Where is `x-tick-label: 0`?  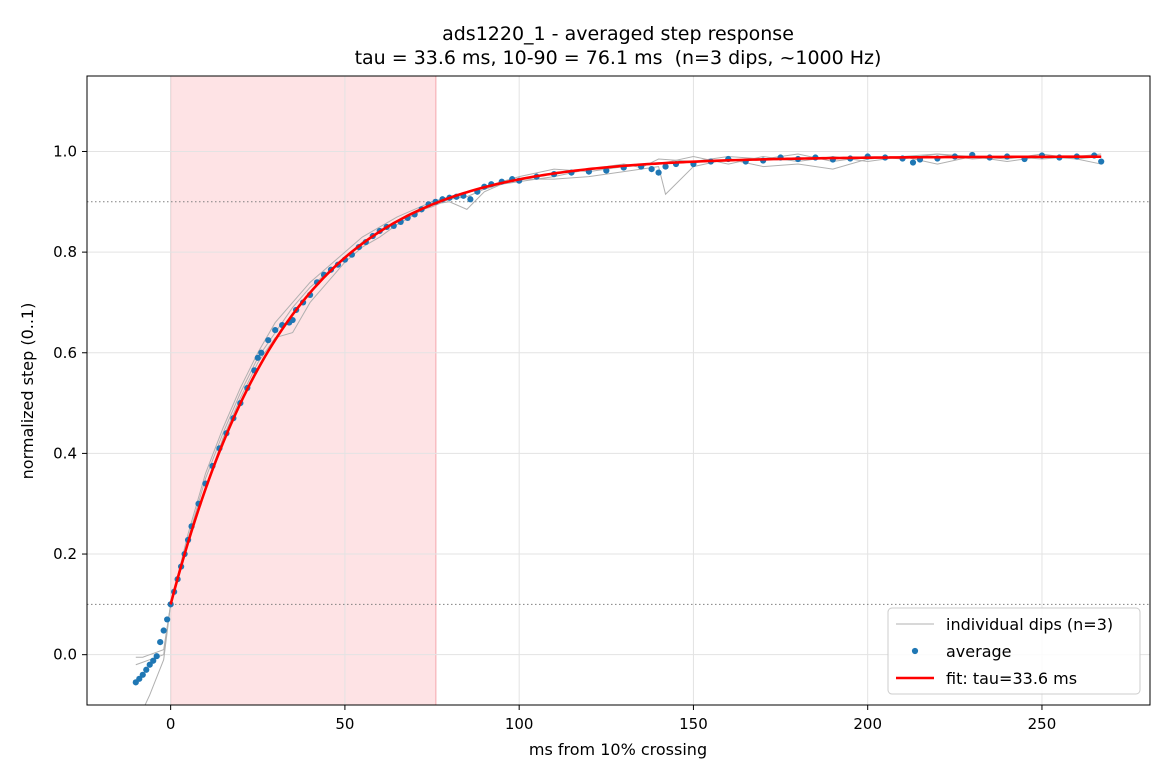 x-tick-label: 0 is located at coordinates (171, 724).